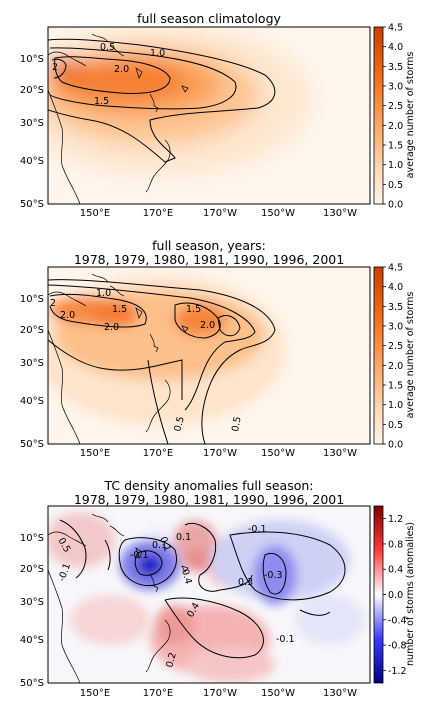 The width and height of the screenshot is (429, 708). What do you see at coordinates (186, 576) in the screenshot?
I see `panel-3-contour-label: 0.4` at bounding box center [186, 576].